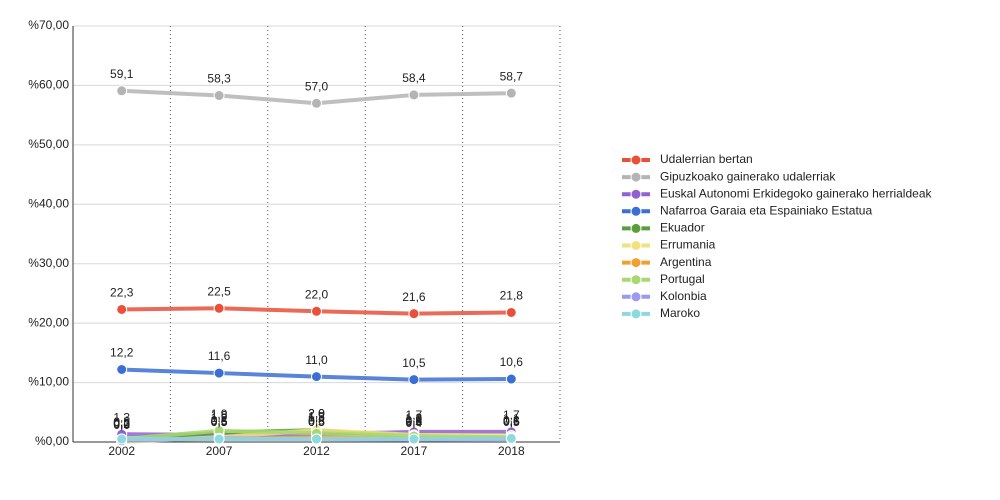 The width and height of the screenshot is (1000, 500). What do you see at coordinates (121, 451) in the screenshot?
I see `x-tick-label: 2002` at bounding box center [121, 451].